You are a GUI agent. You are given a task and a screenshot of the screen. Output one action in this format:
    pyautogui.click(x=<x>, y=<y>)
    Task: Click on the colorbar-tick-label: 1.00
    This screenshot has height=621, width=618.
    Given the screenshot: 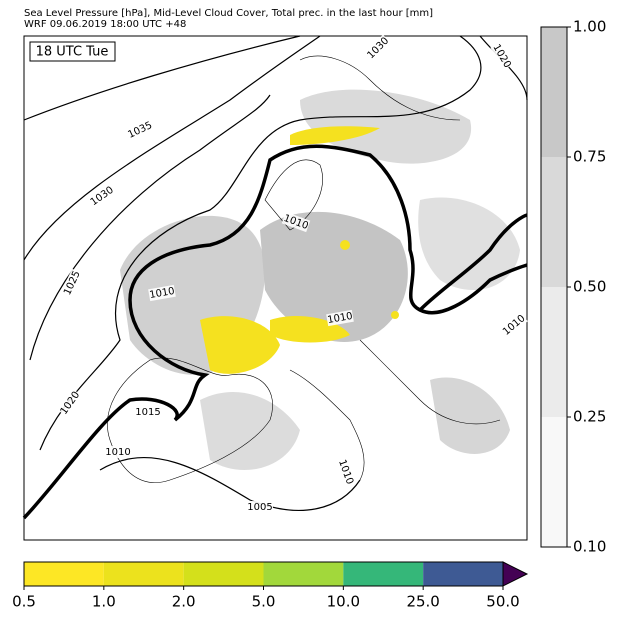 What is the action you would take?
    pyautogui.click(x=589, y=27)
    